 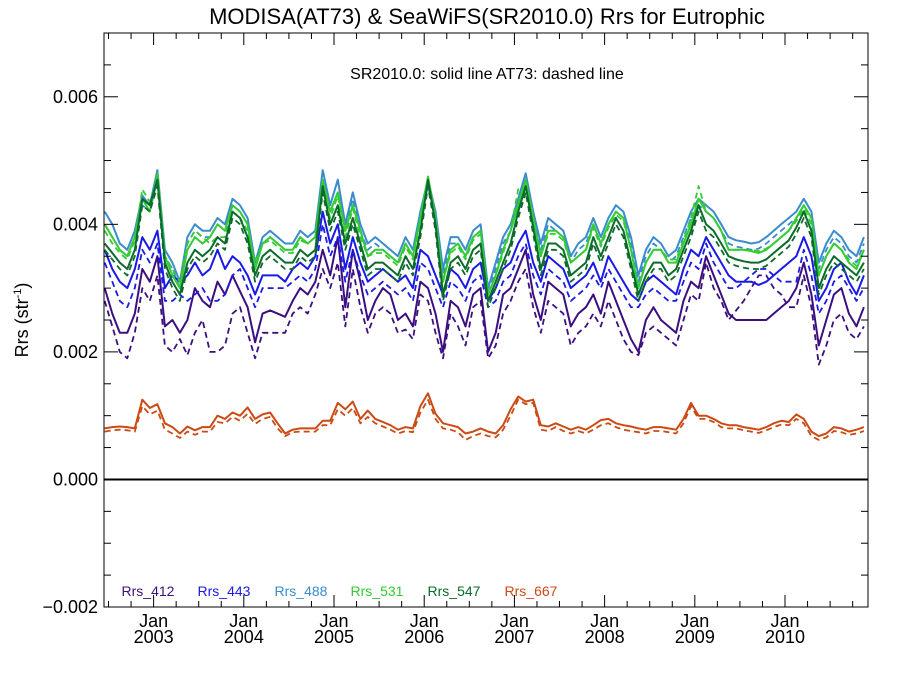 What do you see at coordinates (244, 637) in the screenshot?
I see `x-tick-label-year: 2004` at bounding box center [244, 637].